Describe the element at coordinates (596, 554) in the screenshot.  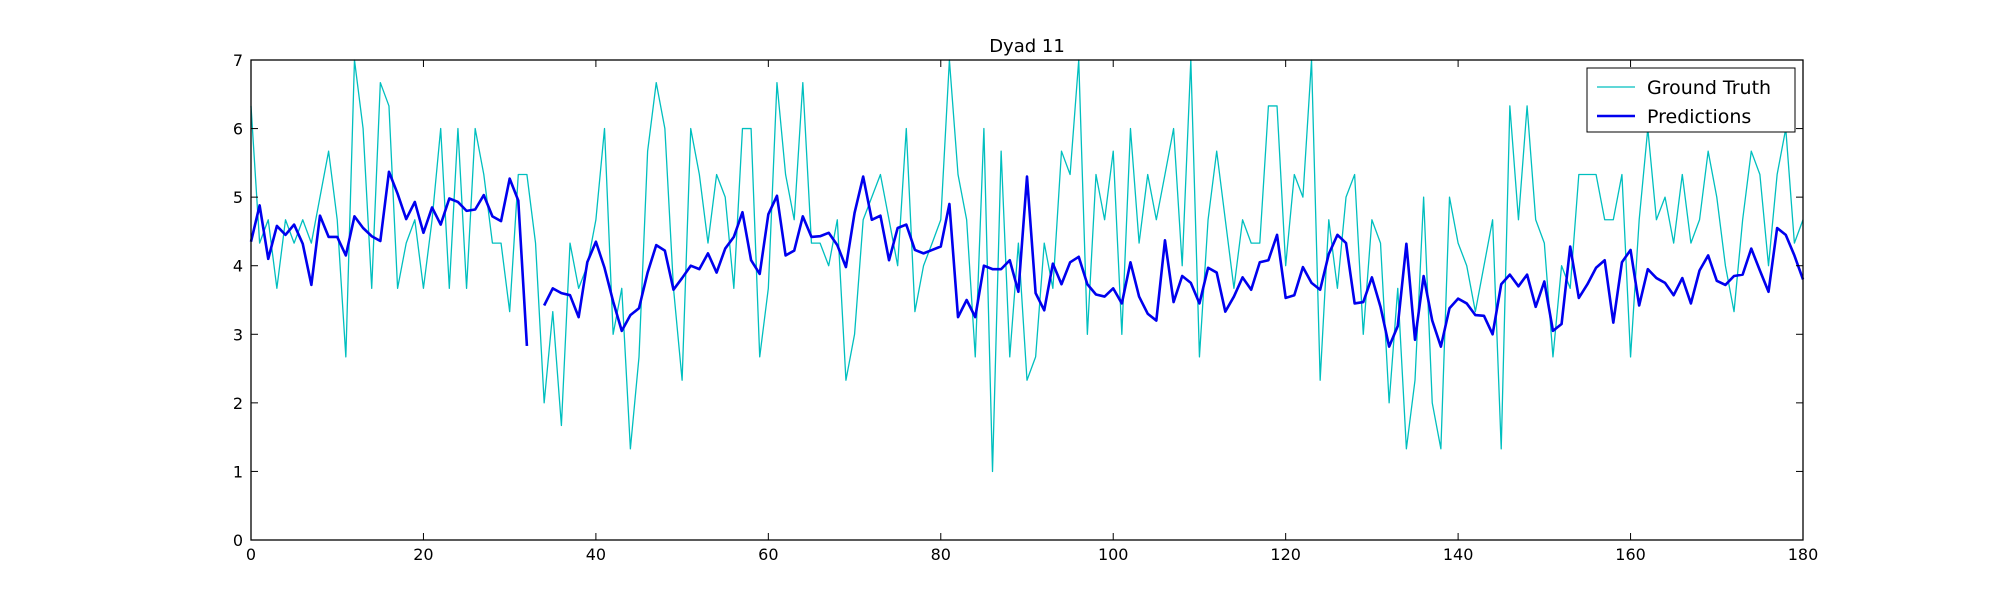
I see `x-tick-label: 40` at that location.